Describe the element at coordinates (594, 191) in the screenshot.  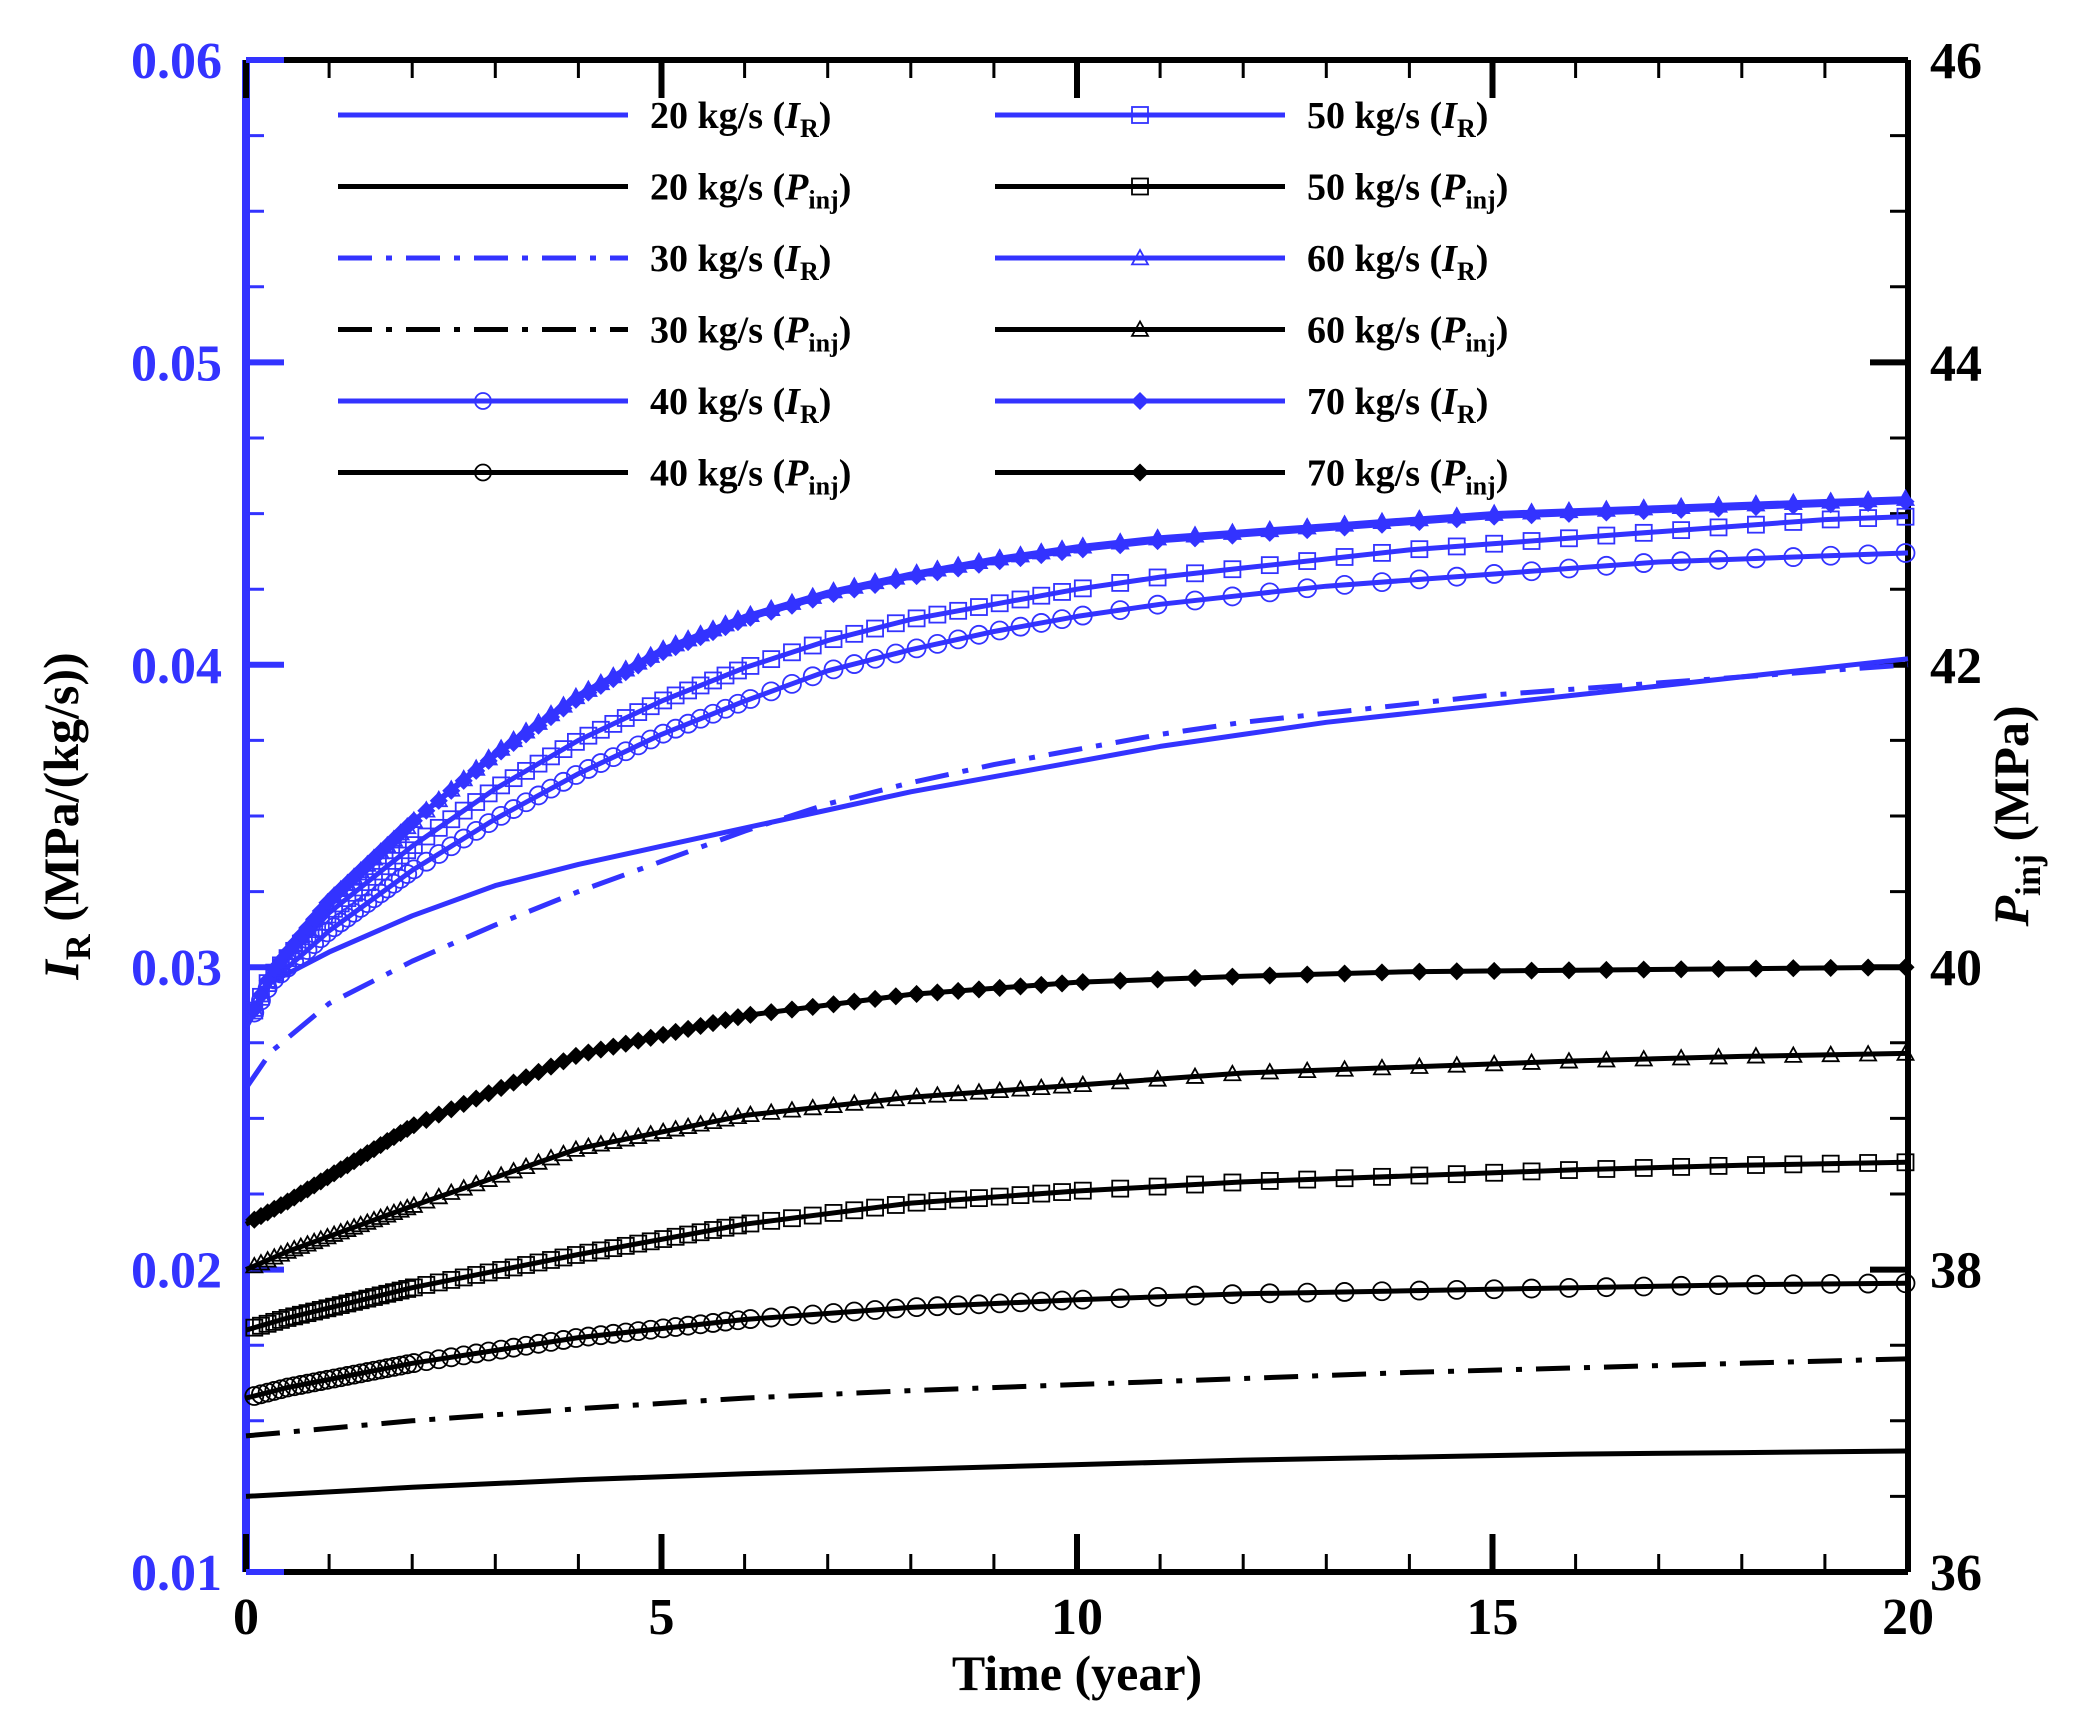
I see `legend-item-20-kg-s-pinj: 20 kg/s (Pinj)` at that location.